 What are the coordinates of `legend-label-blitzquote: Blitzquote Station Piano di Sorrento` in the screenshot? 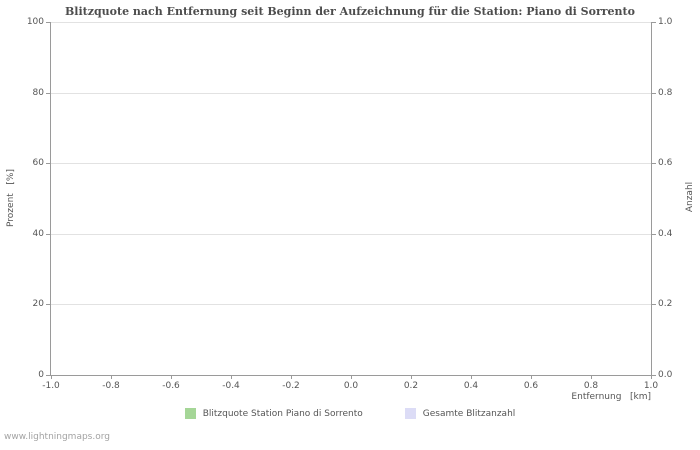 It's located at (282, 413).